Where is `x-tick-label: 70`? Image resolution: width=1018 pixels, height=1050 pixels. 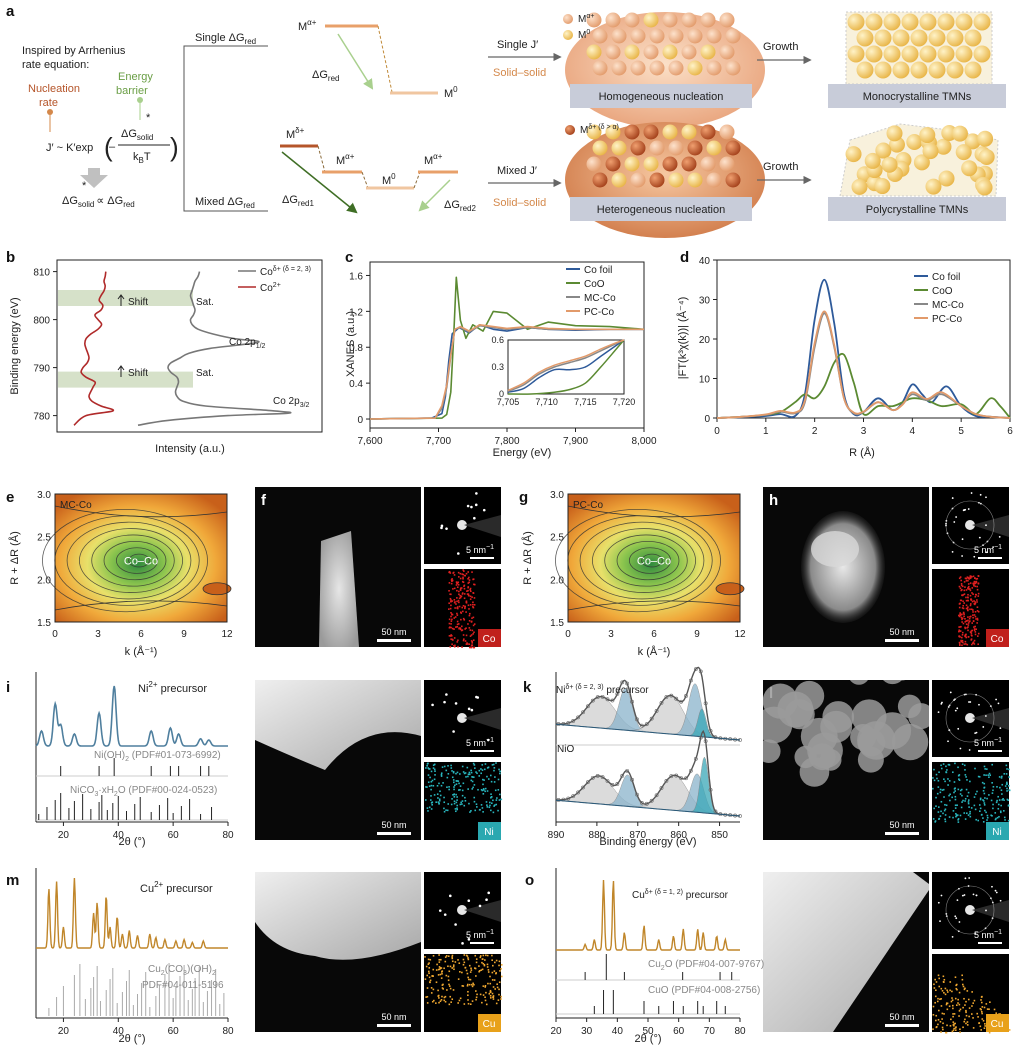
x-tick-label: 70 is located at coordinates (710, 1031).